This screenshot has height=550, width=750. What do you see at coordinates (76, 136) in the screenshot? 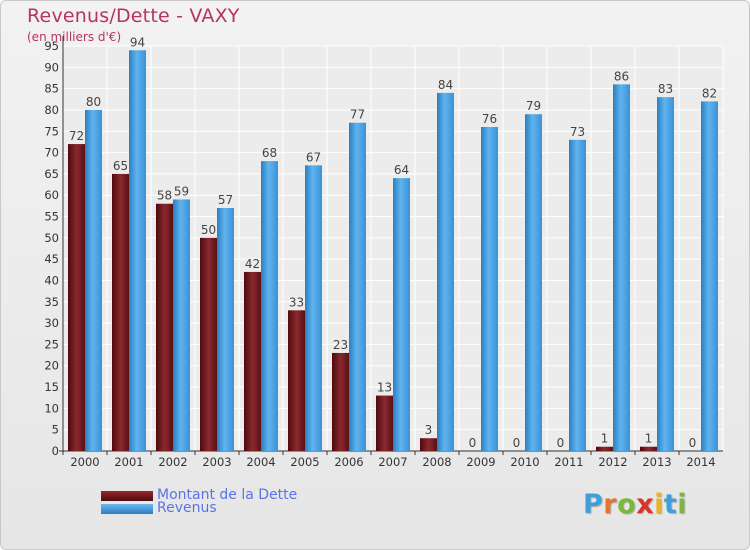
I see `data-label-dette: 72` at bounding box center [76, 136].